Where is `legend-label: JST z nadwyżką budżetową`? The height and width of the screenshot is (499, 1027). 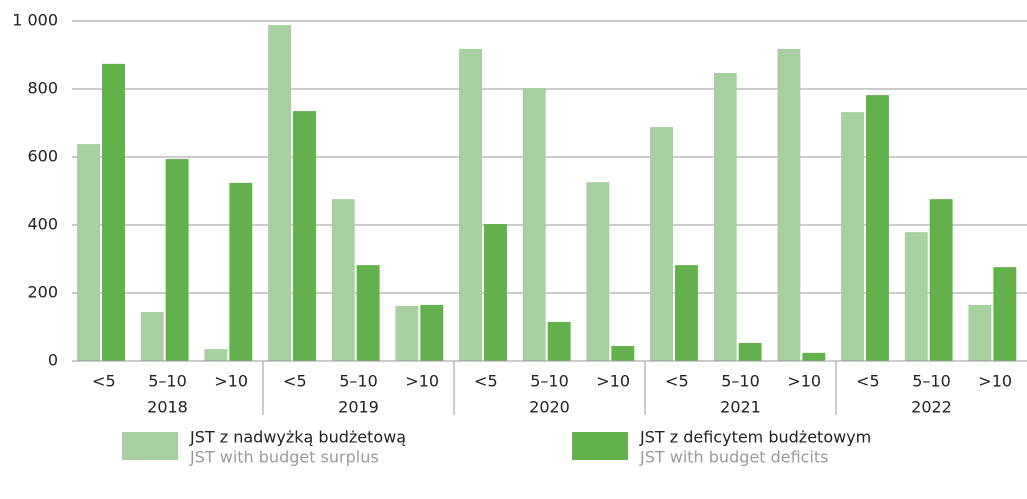
legend-label: JST z nadwyżką budżetową is located at coordinates (297, 437).